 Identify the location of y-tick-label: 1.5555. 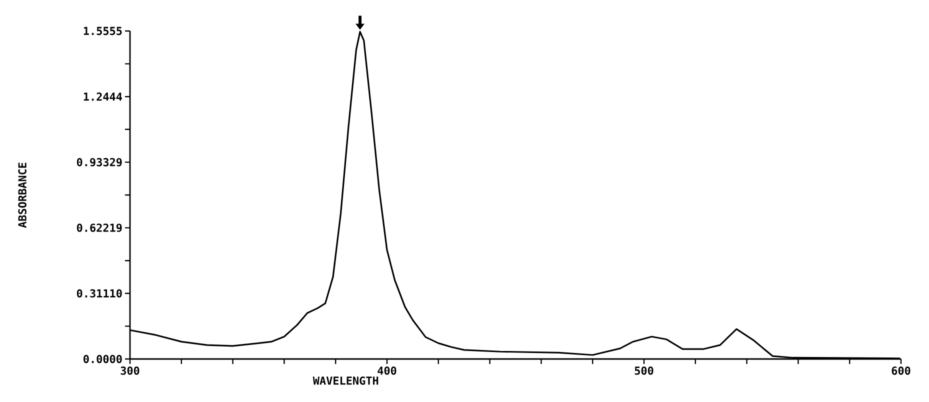
(103, 31).